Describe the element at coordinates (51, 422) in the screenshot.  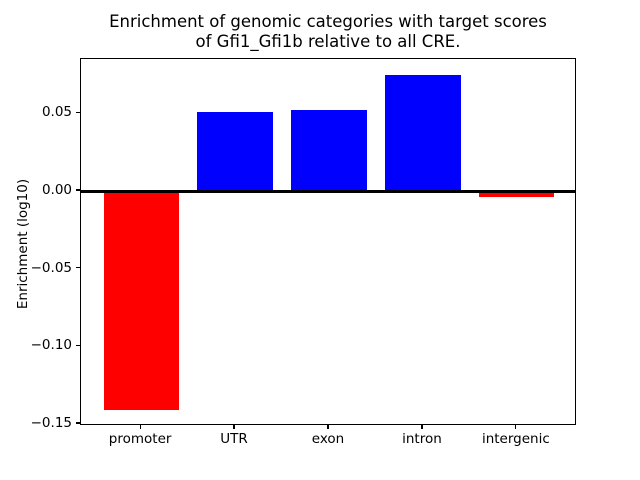
I see `y-tick-label: −0.15` at that location.